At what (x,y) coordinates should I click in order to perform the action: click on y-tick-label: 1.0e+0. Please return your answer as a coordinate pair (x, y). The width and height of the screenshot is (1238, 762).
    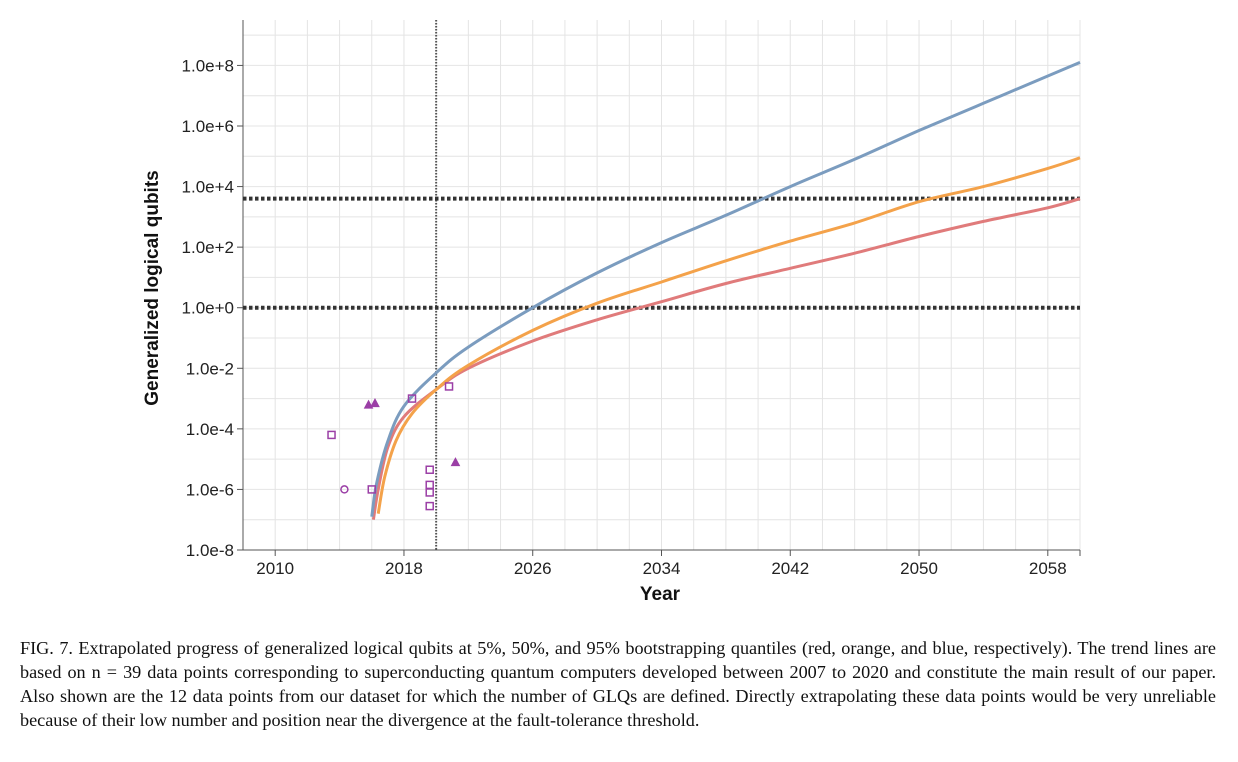
    Looking at the image, I should click on (208, 308).